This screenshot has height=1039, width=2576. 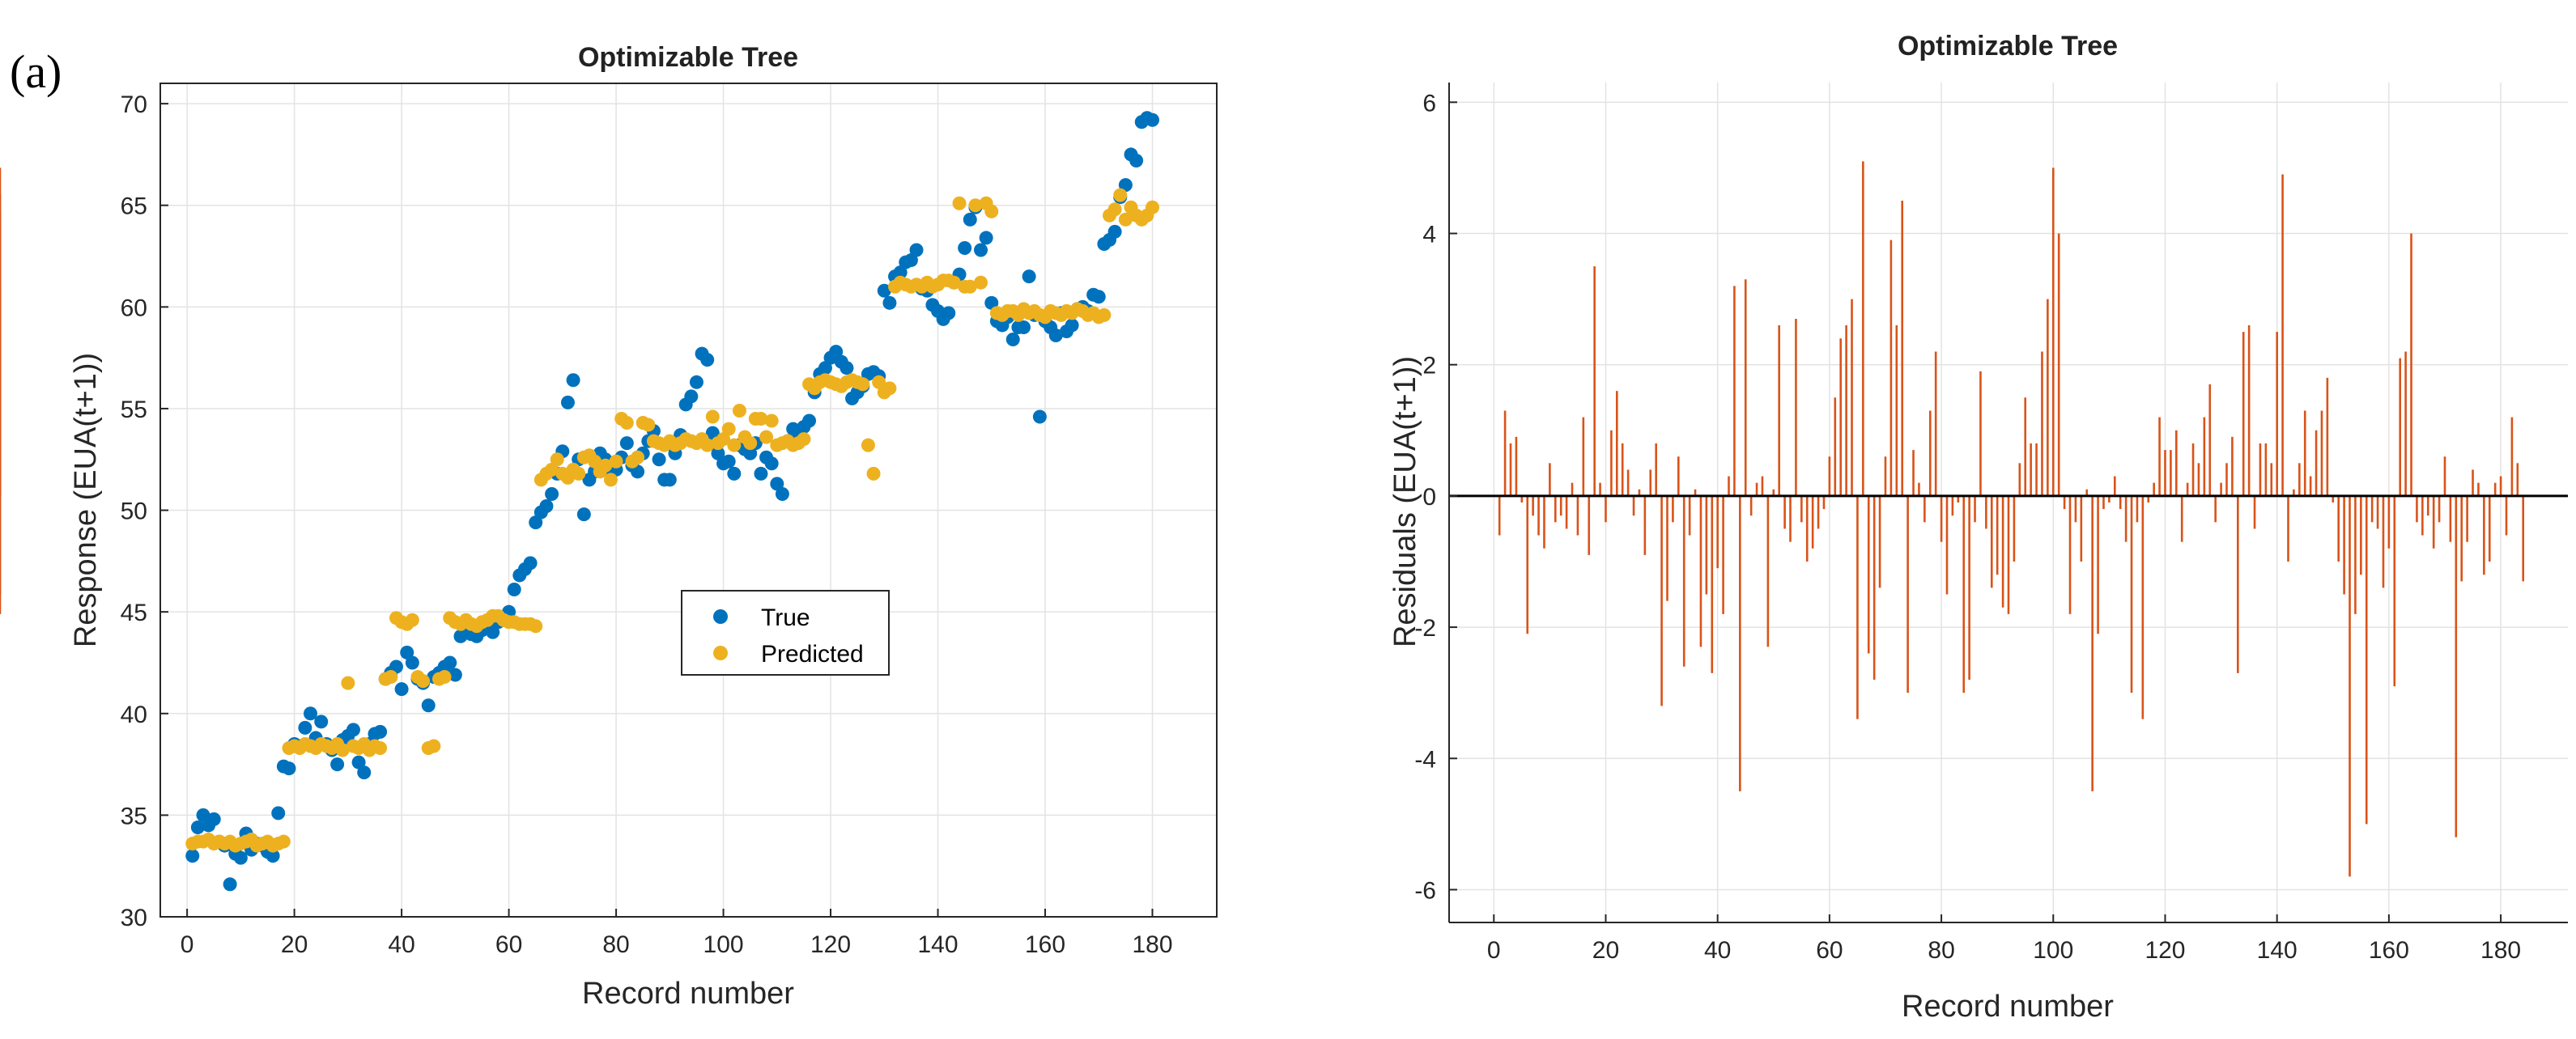 I want to click on legend-true-marker, so click(x=721, y=616).